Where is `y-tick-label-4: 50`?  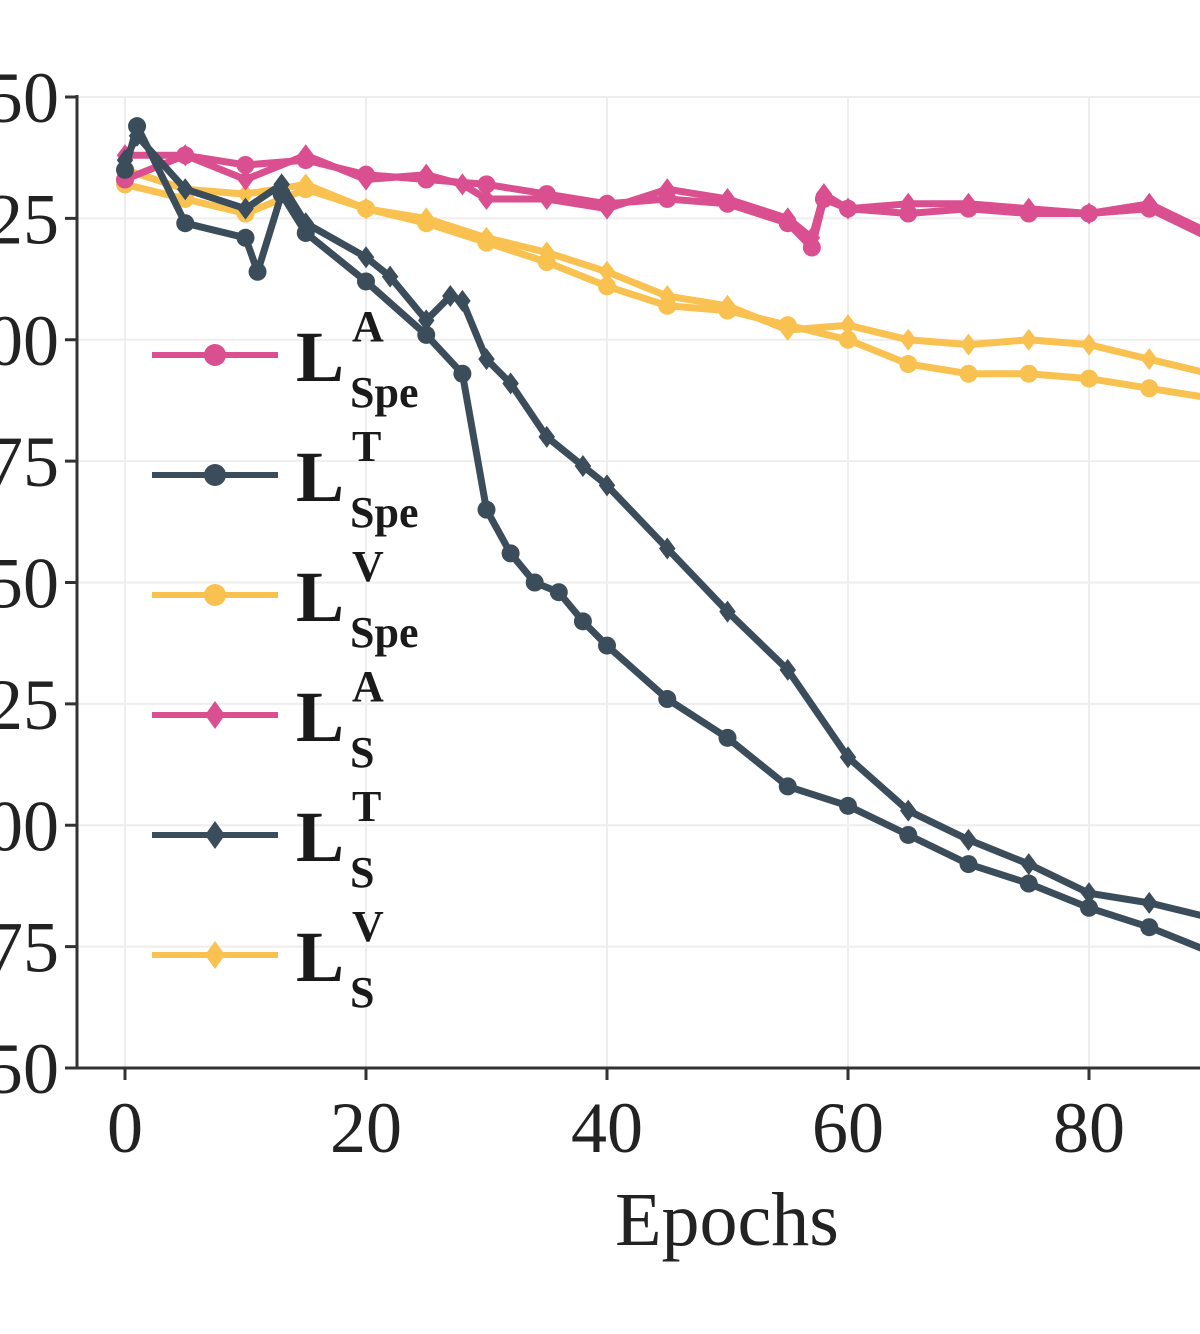 y-tick-label-4: 50 is located at coordinates (29, 584).